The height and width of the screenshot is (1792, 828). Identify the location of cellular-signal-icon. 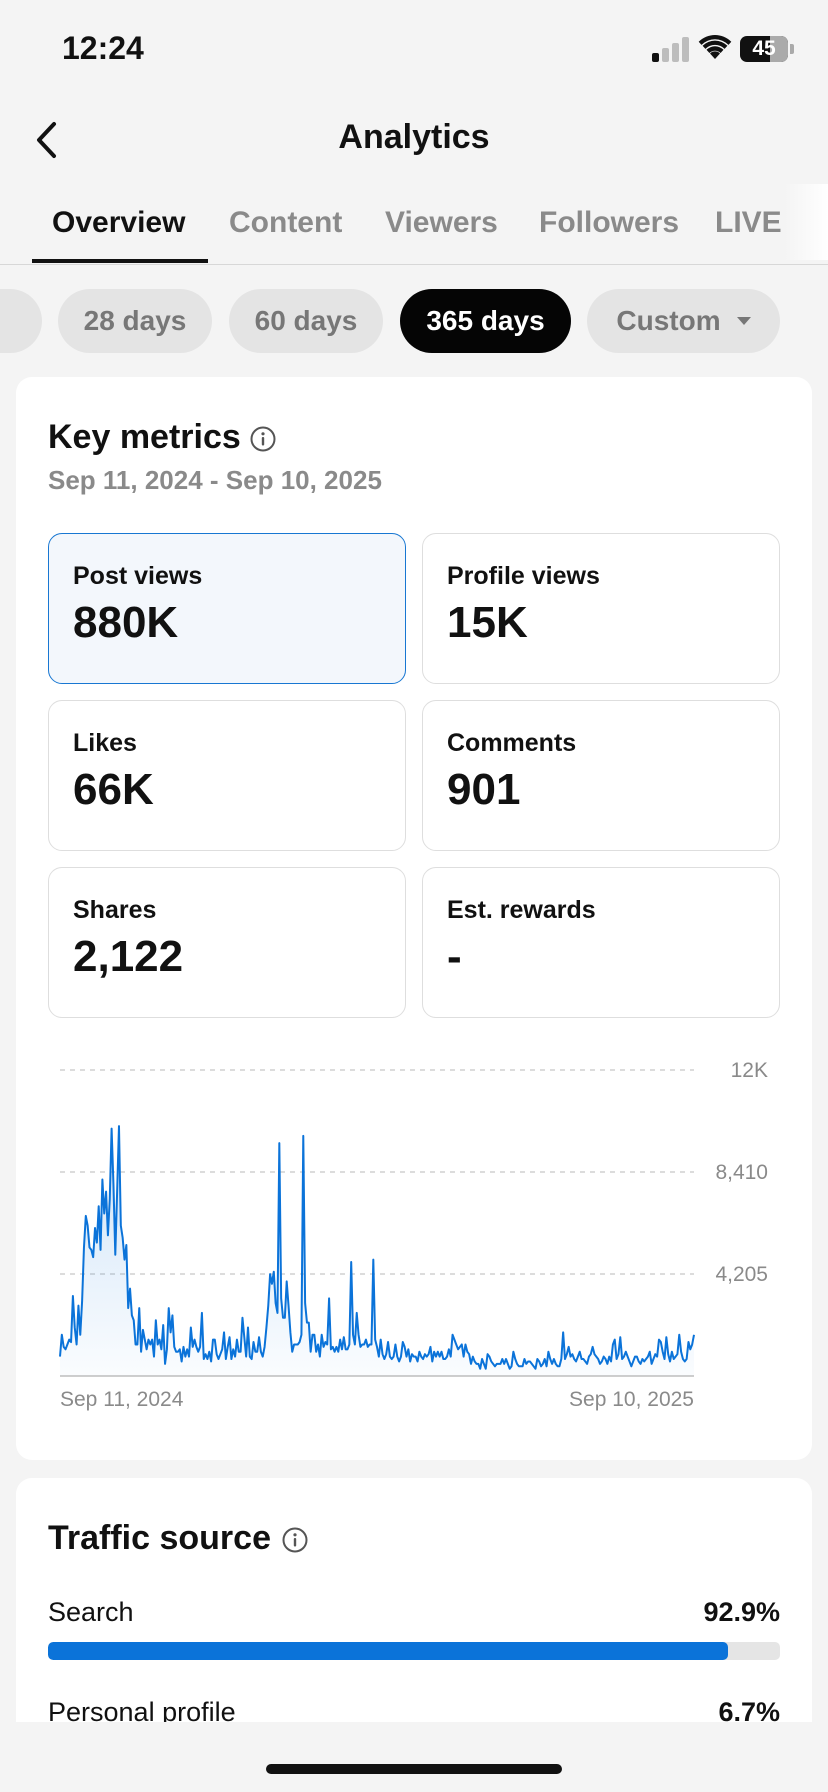
(672, 49).